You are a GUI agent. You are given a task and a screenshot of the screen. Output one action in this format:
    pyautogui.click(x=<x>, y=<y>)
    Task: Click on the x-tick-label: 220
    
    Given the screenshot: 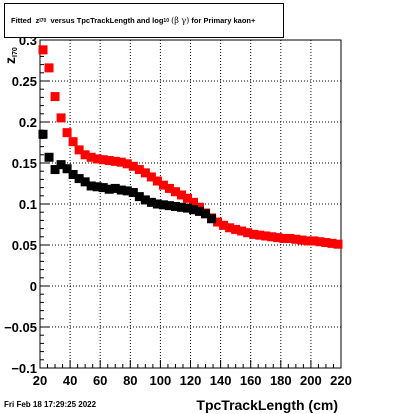 What is the action you would take?
    pyautogui.click(x=341, y=380)
    